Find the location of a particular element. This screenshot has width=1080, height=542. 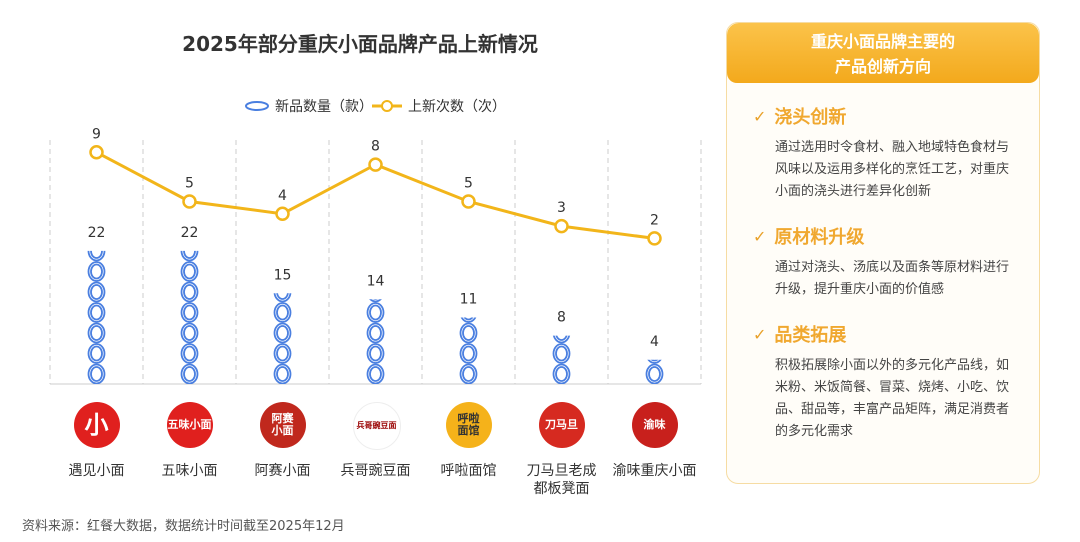

category-label: 呼啦面馆 is located at coordinates (468, 471).